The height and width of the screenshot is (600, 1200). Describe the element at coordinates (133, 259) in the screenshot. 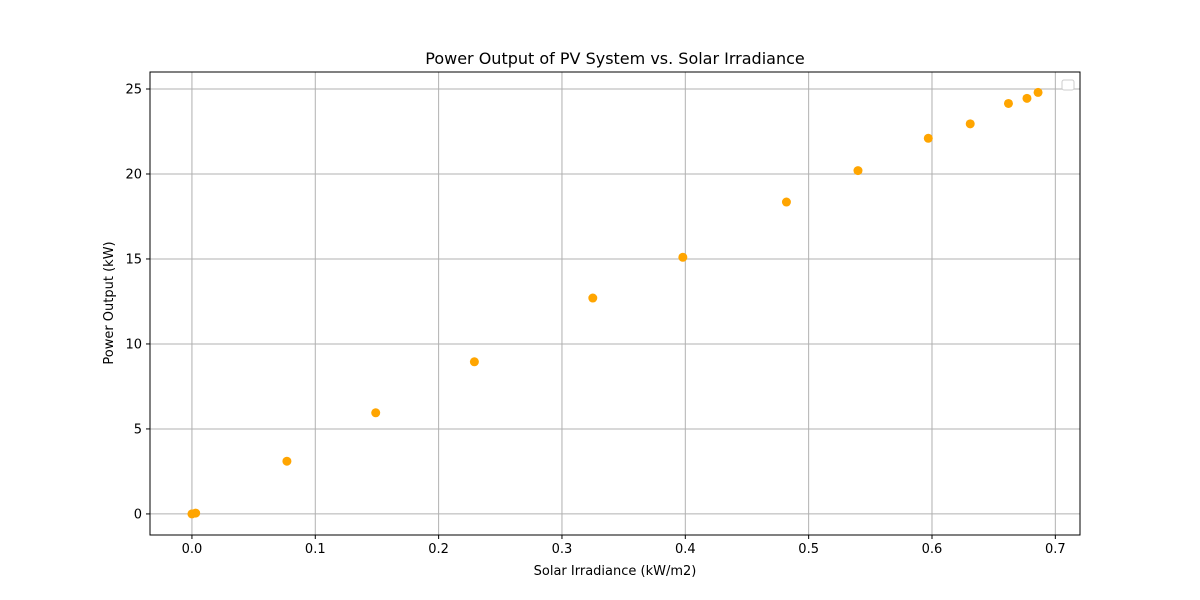

I see `y-tick-label: 15` at that location.